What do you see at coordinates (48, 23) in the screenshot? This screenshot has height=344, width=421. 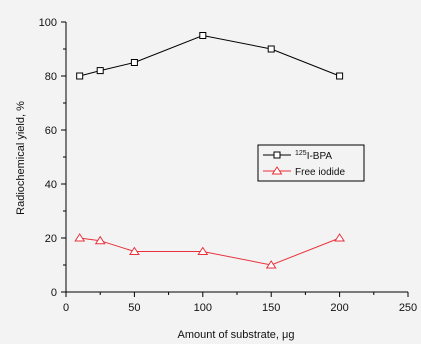 I see `y-tick-label: 100` at bounding box center [48, 23].